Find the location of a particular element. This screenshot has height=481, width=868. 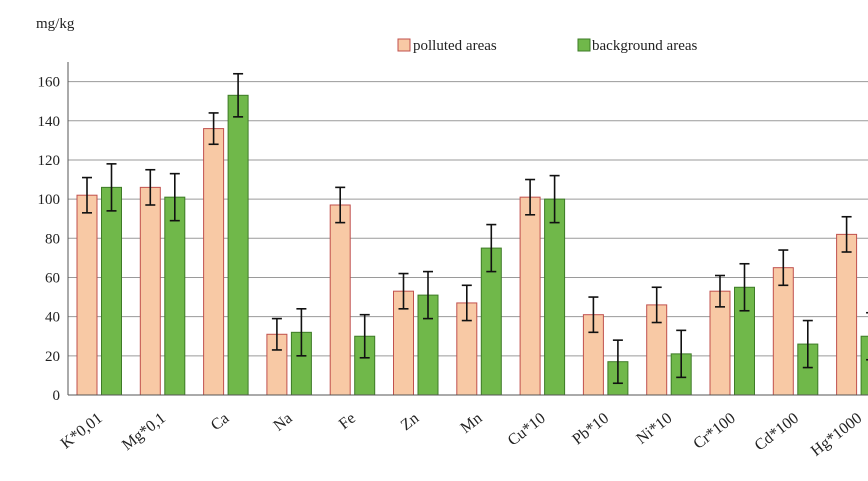

y-tick-label: 80 is located at coordinates (52, 239).